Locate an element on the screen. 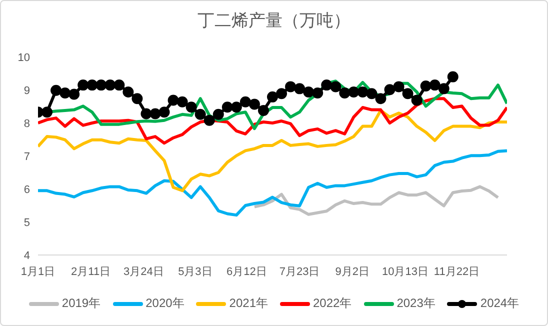 The width and height of the screenshot is (548, 326). legend-label: 2023年 is located at coordinates (416, 303).